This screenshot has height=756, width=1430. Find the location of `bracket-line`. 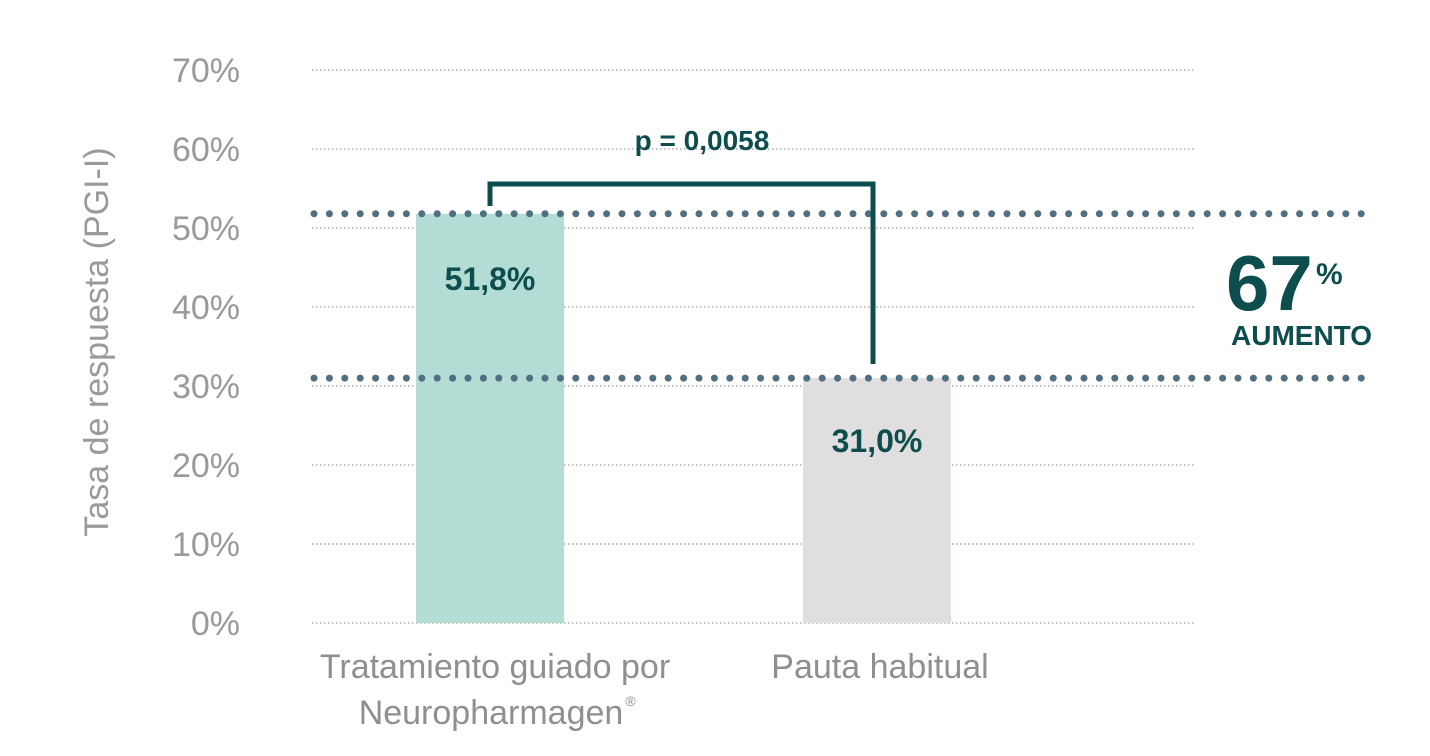

bracket-line is located at coordinates (681, 272).